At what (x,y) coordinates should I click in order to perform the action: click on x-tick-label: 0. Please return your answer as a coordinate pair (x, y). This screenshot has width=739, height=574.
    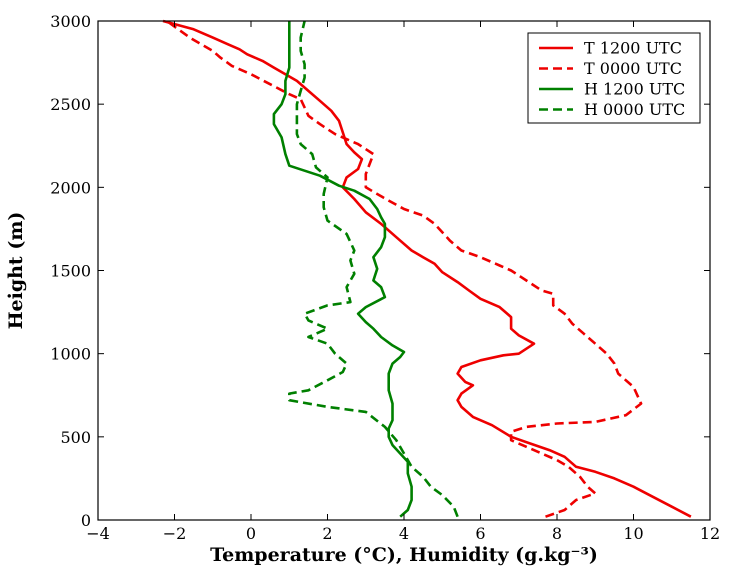
    Looking at the image, I should click on (251, 533).